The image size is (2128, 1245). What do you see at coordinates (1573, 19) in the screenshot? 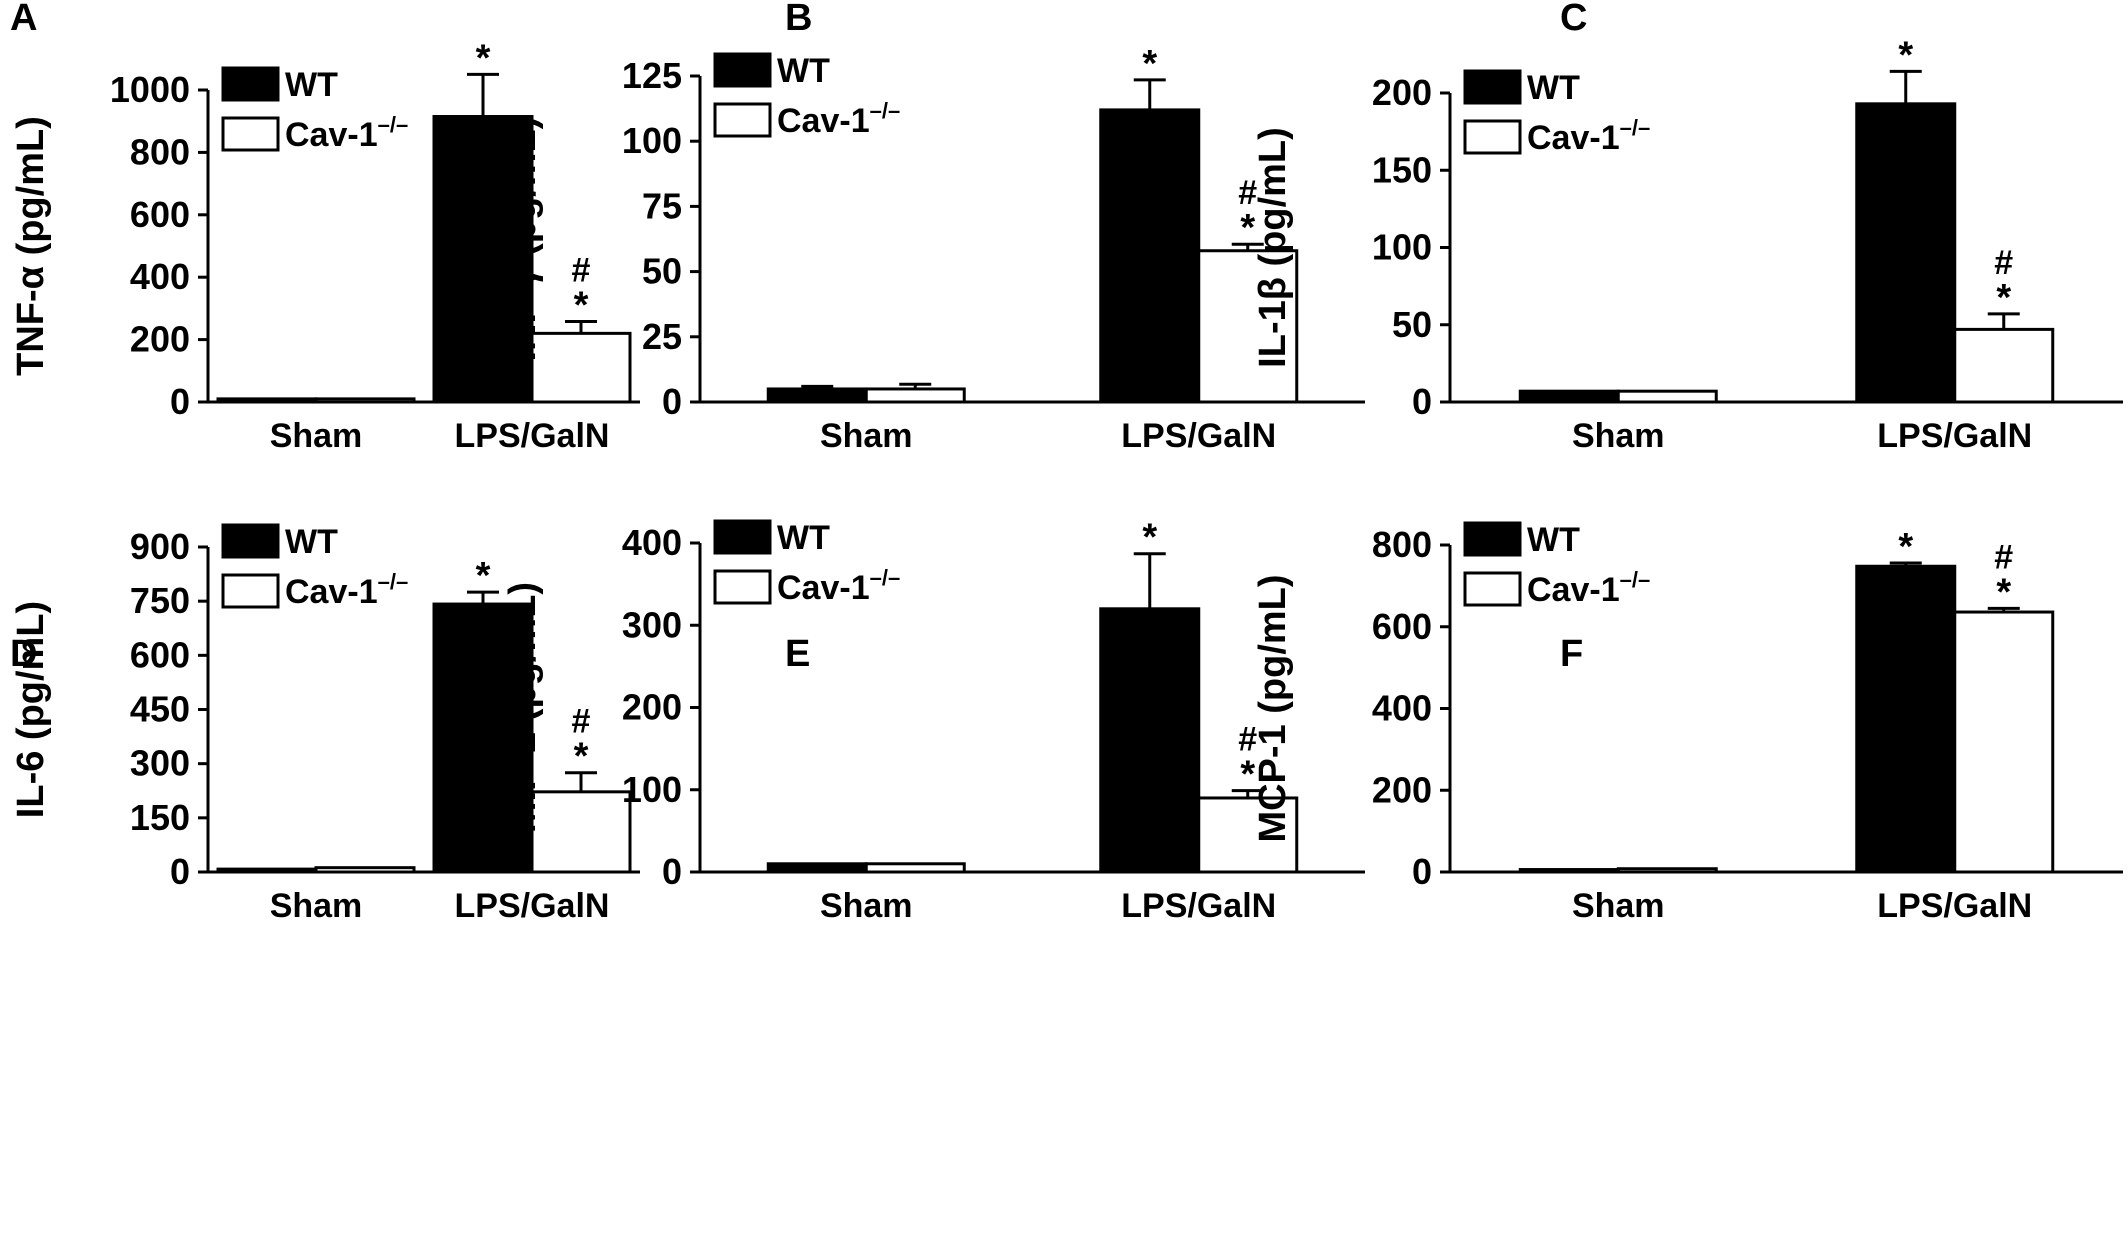
I see `panel-letter: C` at bounding box center [1573, 19].